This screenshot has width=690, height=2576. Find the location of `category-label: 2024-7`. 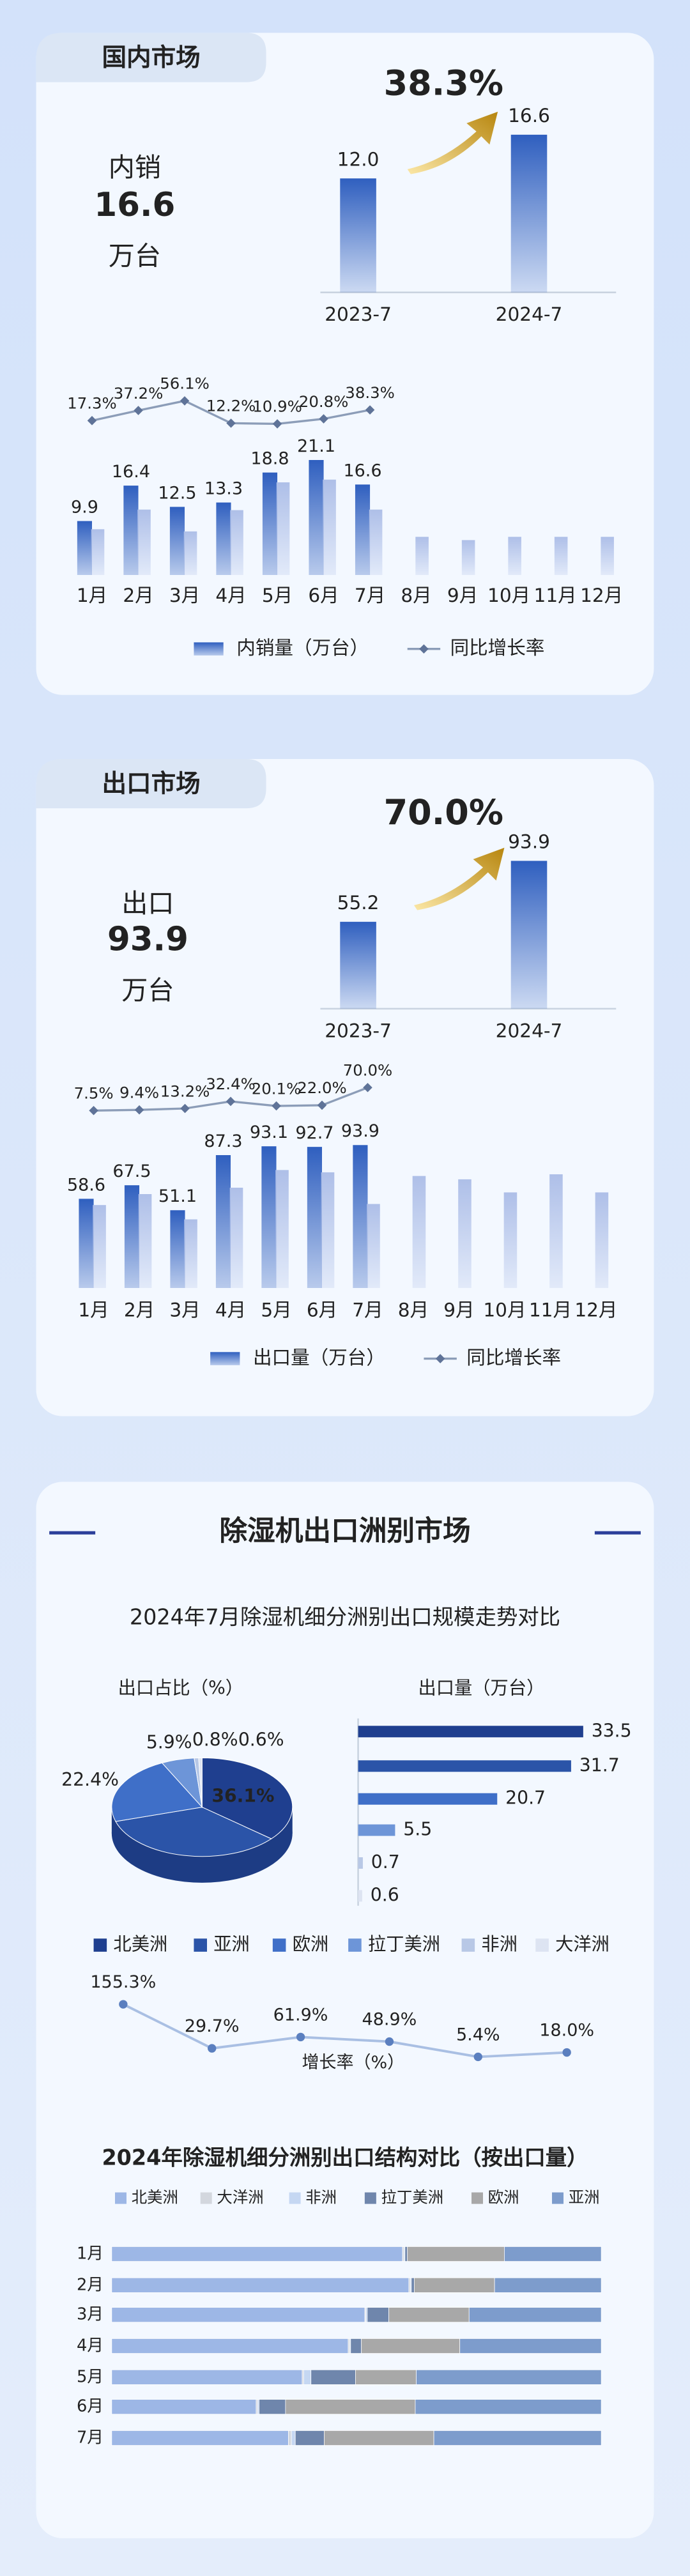

category-label: 2024-7 is located at coordinates (529, 314).